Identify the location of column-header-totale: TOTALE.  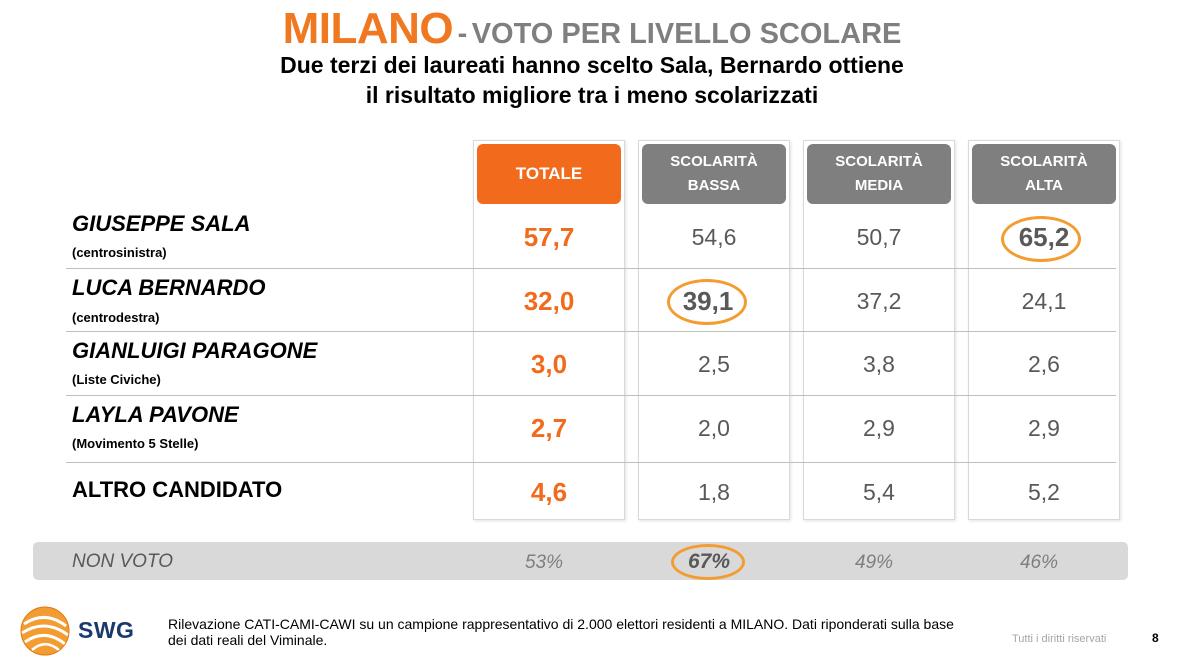
(549, 174).